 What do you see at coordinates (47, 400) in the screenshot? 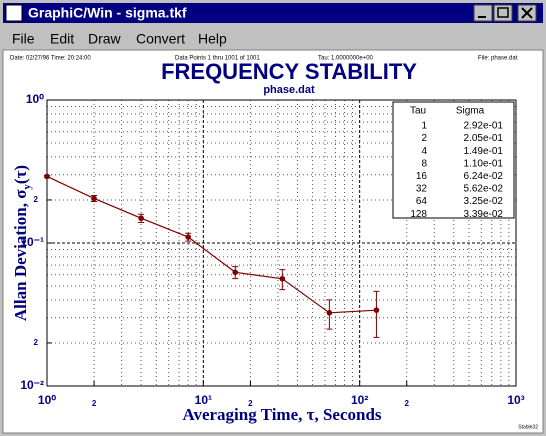
I see `x-tick-label: 10⁰` at bounding box center [47, 400].